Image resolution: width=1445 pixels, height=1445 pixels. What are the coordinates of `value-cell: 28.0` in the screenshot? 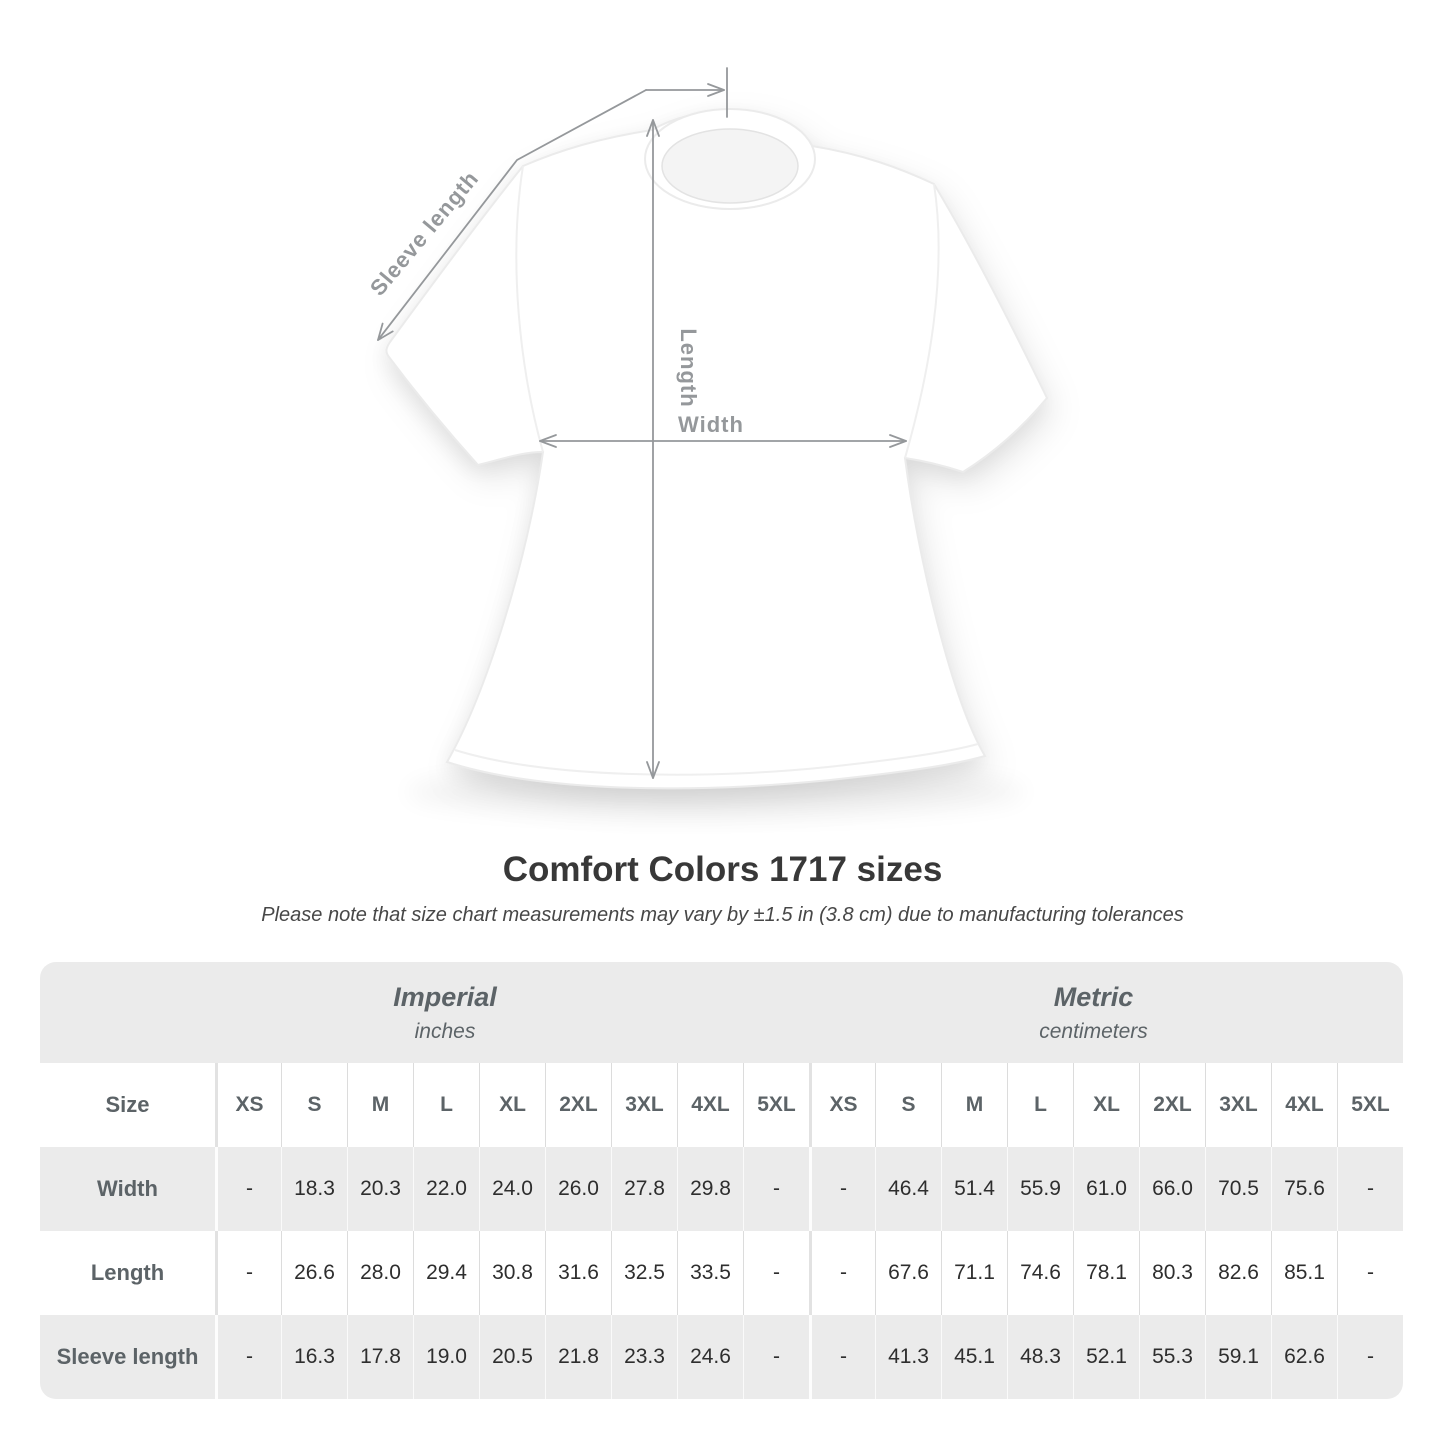 It's located at (380, 1273).